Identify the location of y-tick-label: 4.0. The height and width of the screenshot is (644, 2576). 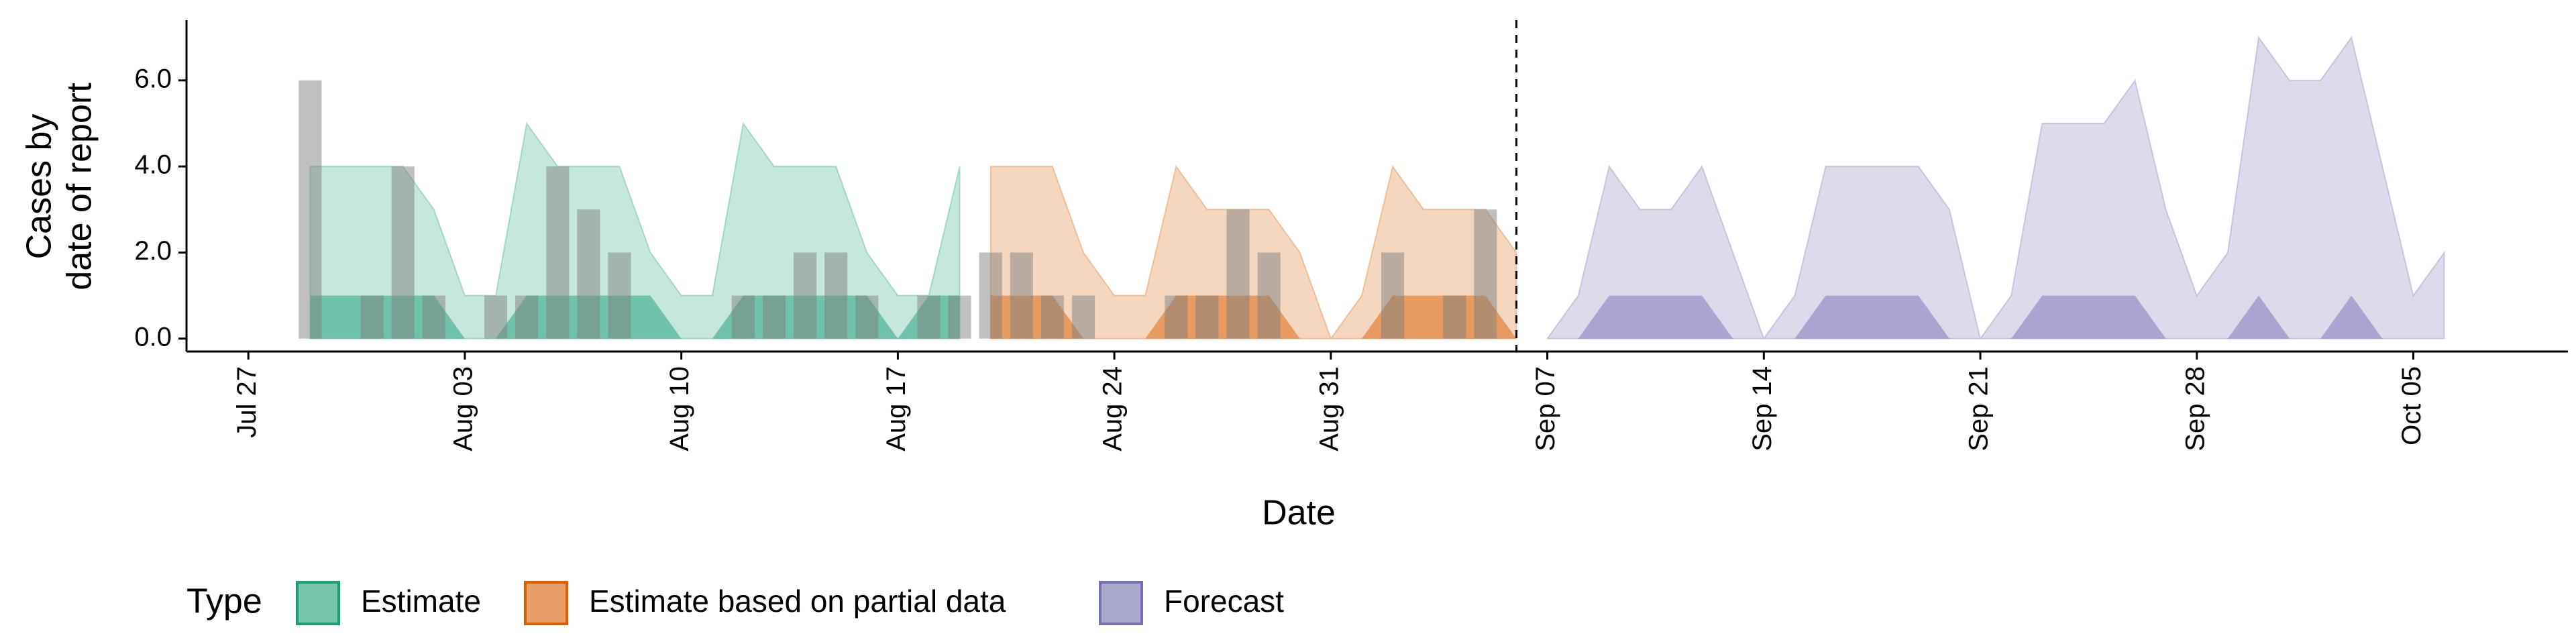
(153, 165).